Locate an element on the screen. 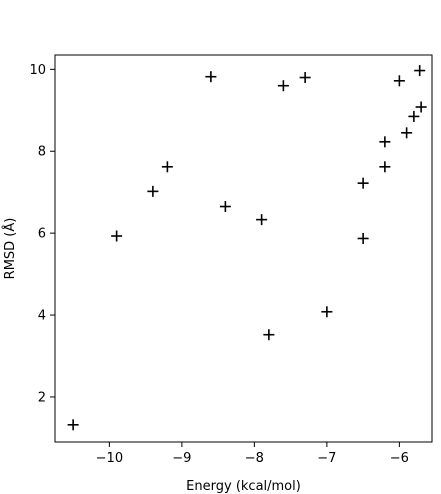  x-axis: −10 −9 −8 −7 −6 is located at coordinates (252, 454).